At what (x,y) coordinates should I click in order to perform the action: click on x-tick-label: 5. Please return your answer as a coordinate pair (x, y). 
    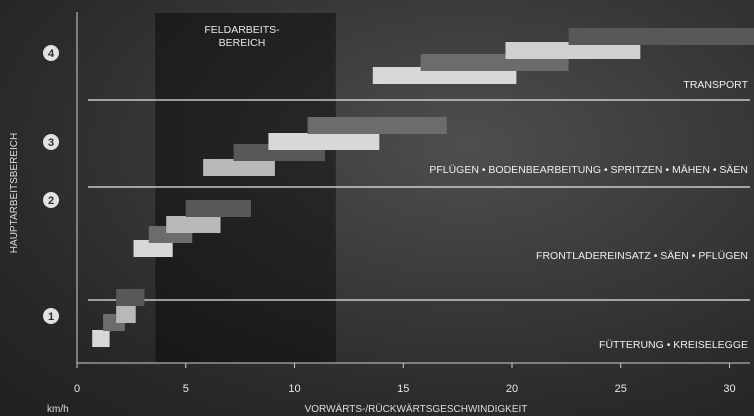
    Looking at the image, I should click on (186, 389).